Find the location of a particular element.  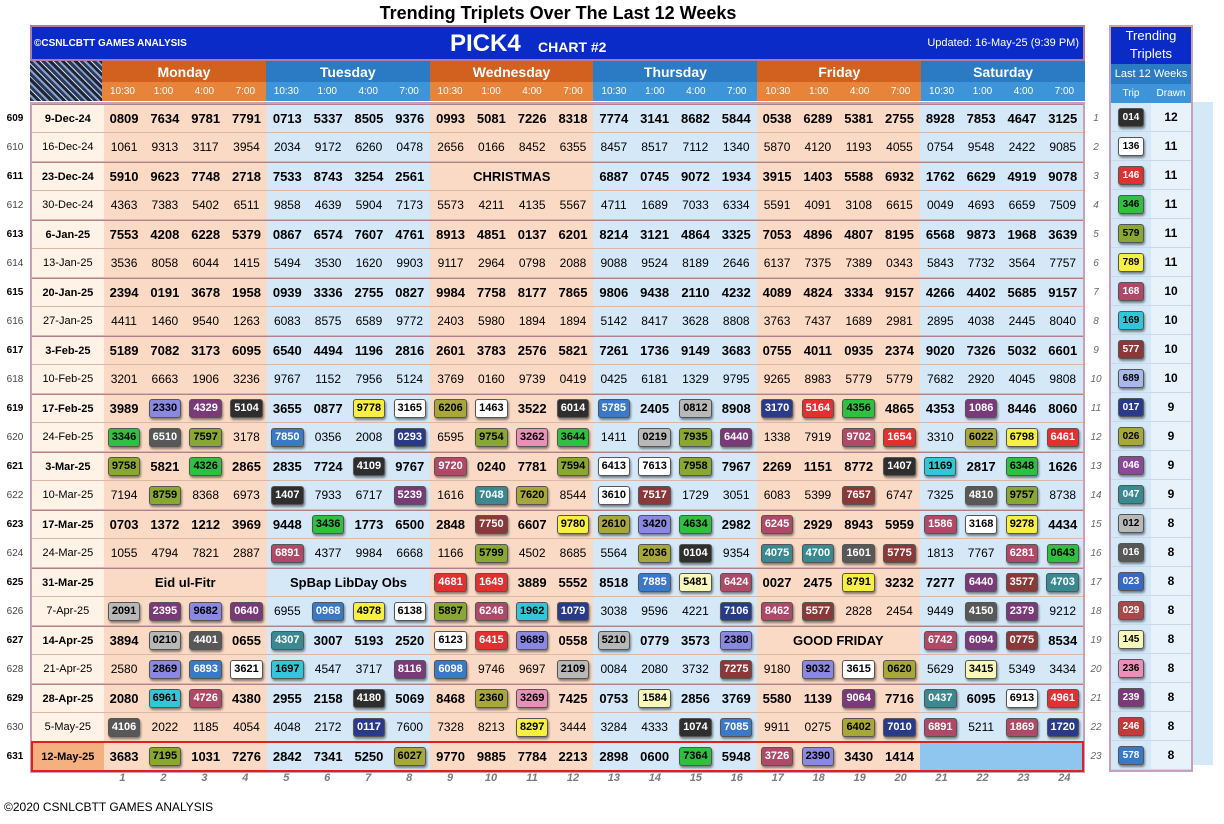

draw-cell: 7383 is located at coordinates (165, 205).